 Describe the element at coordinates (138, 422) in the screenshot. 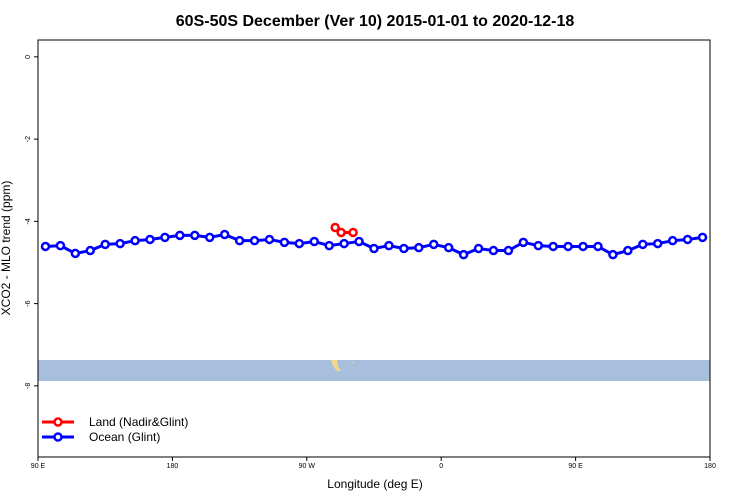

I see `legend-label: Land (Nadir&Glint)` at that location.